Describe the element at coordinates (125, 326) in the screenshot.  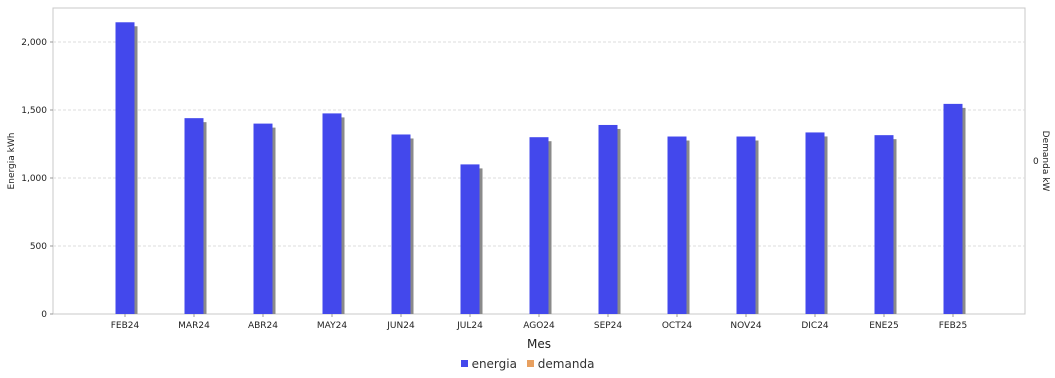
I see `x-tick-label: FEB24` at that location.